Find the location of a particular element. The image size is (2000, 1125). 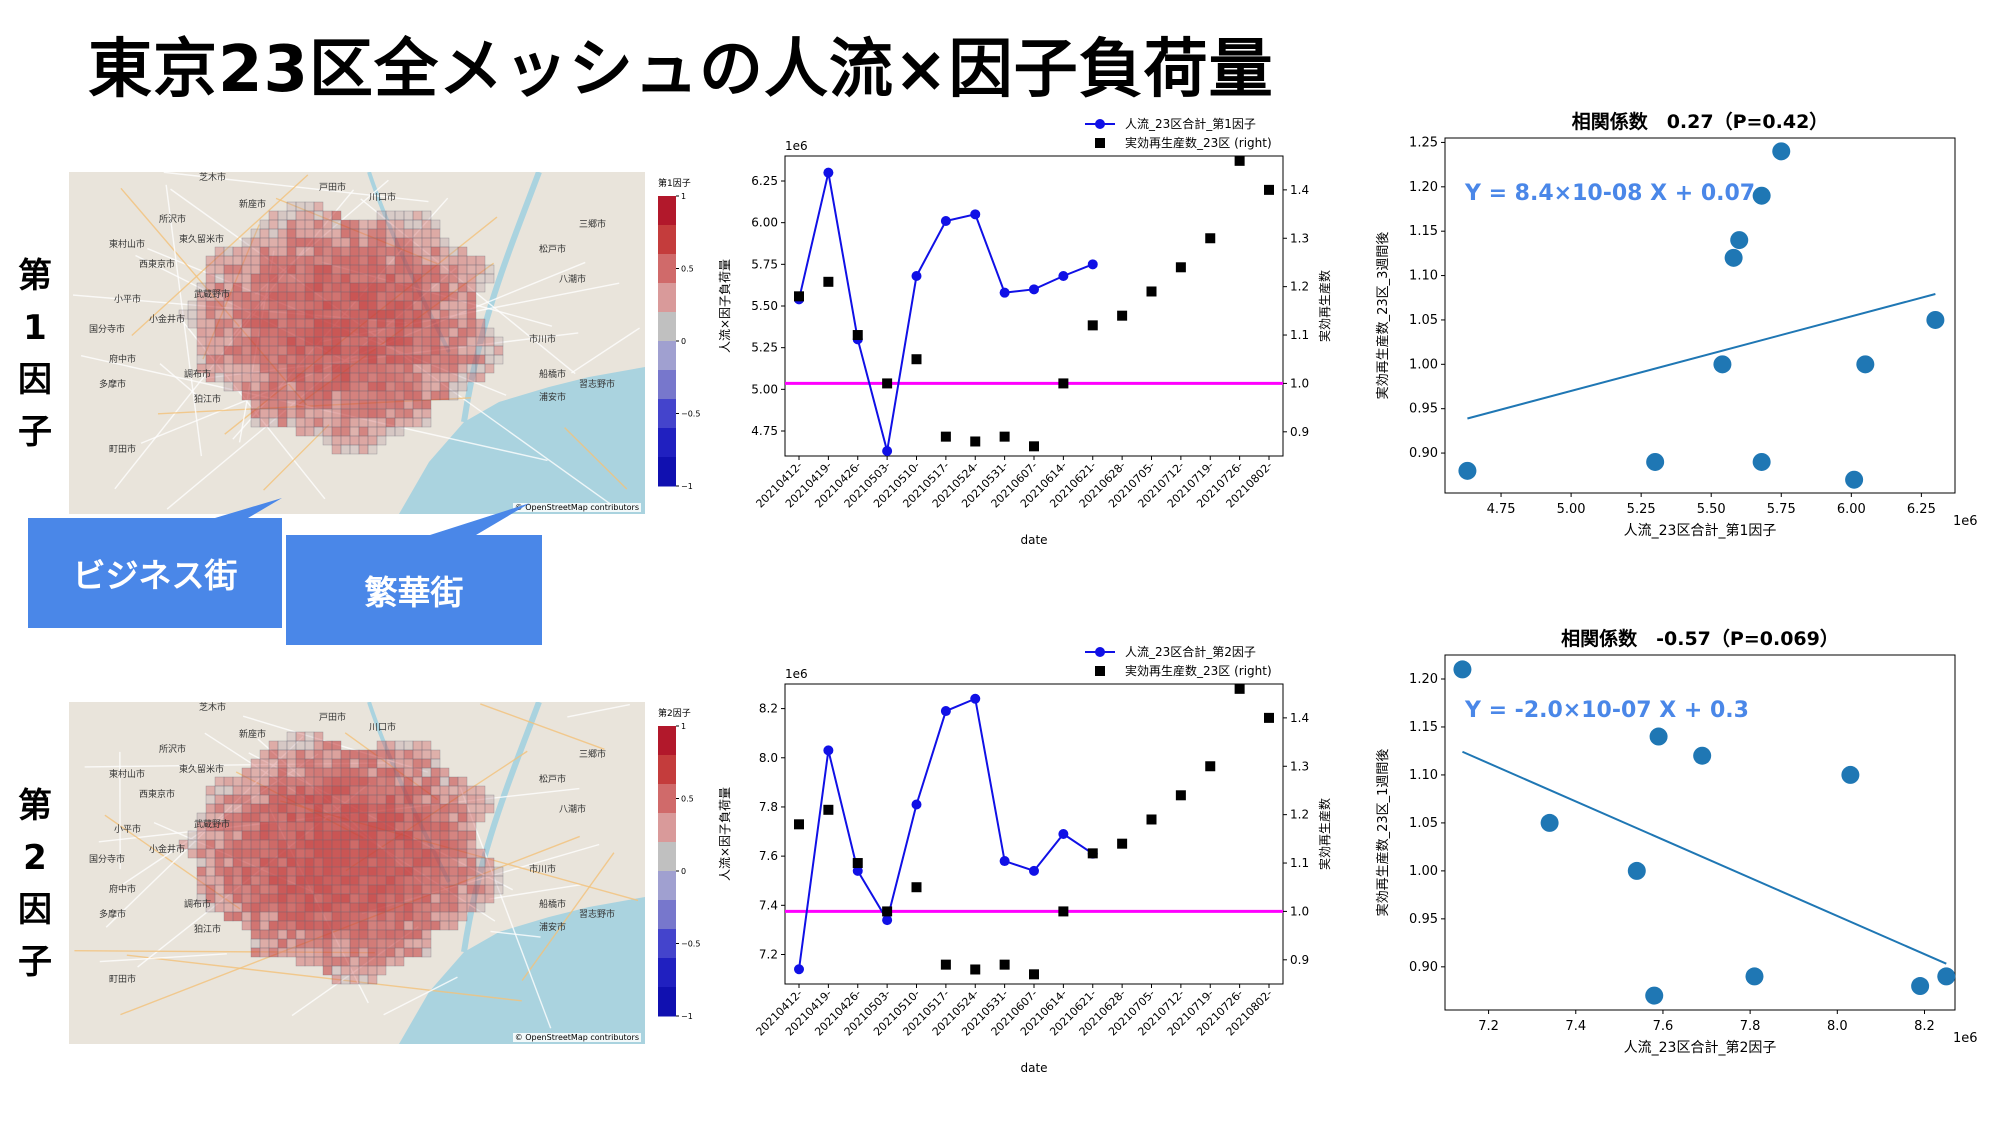

map-place-label: 多摩市 is located at coordinates (112, 914).